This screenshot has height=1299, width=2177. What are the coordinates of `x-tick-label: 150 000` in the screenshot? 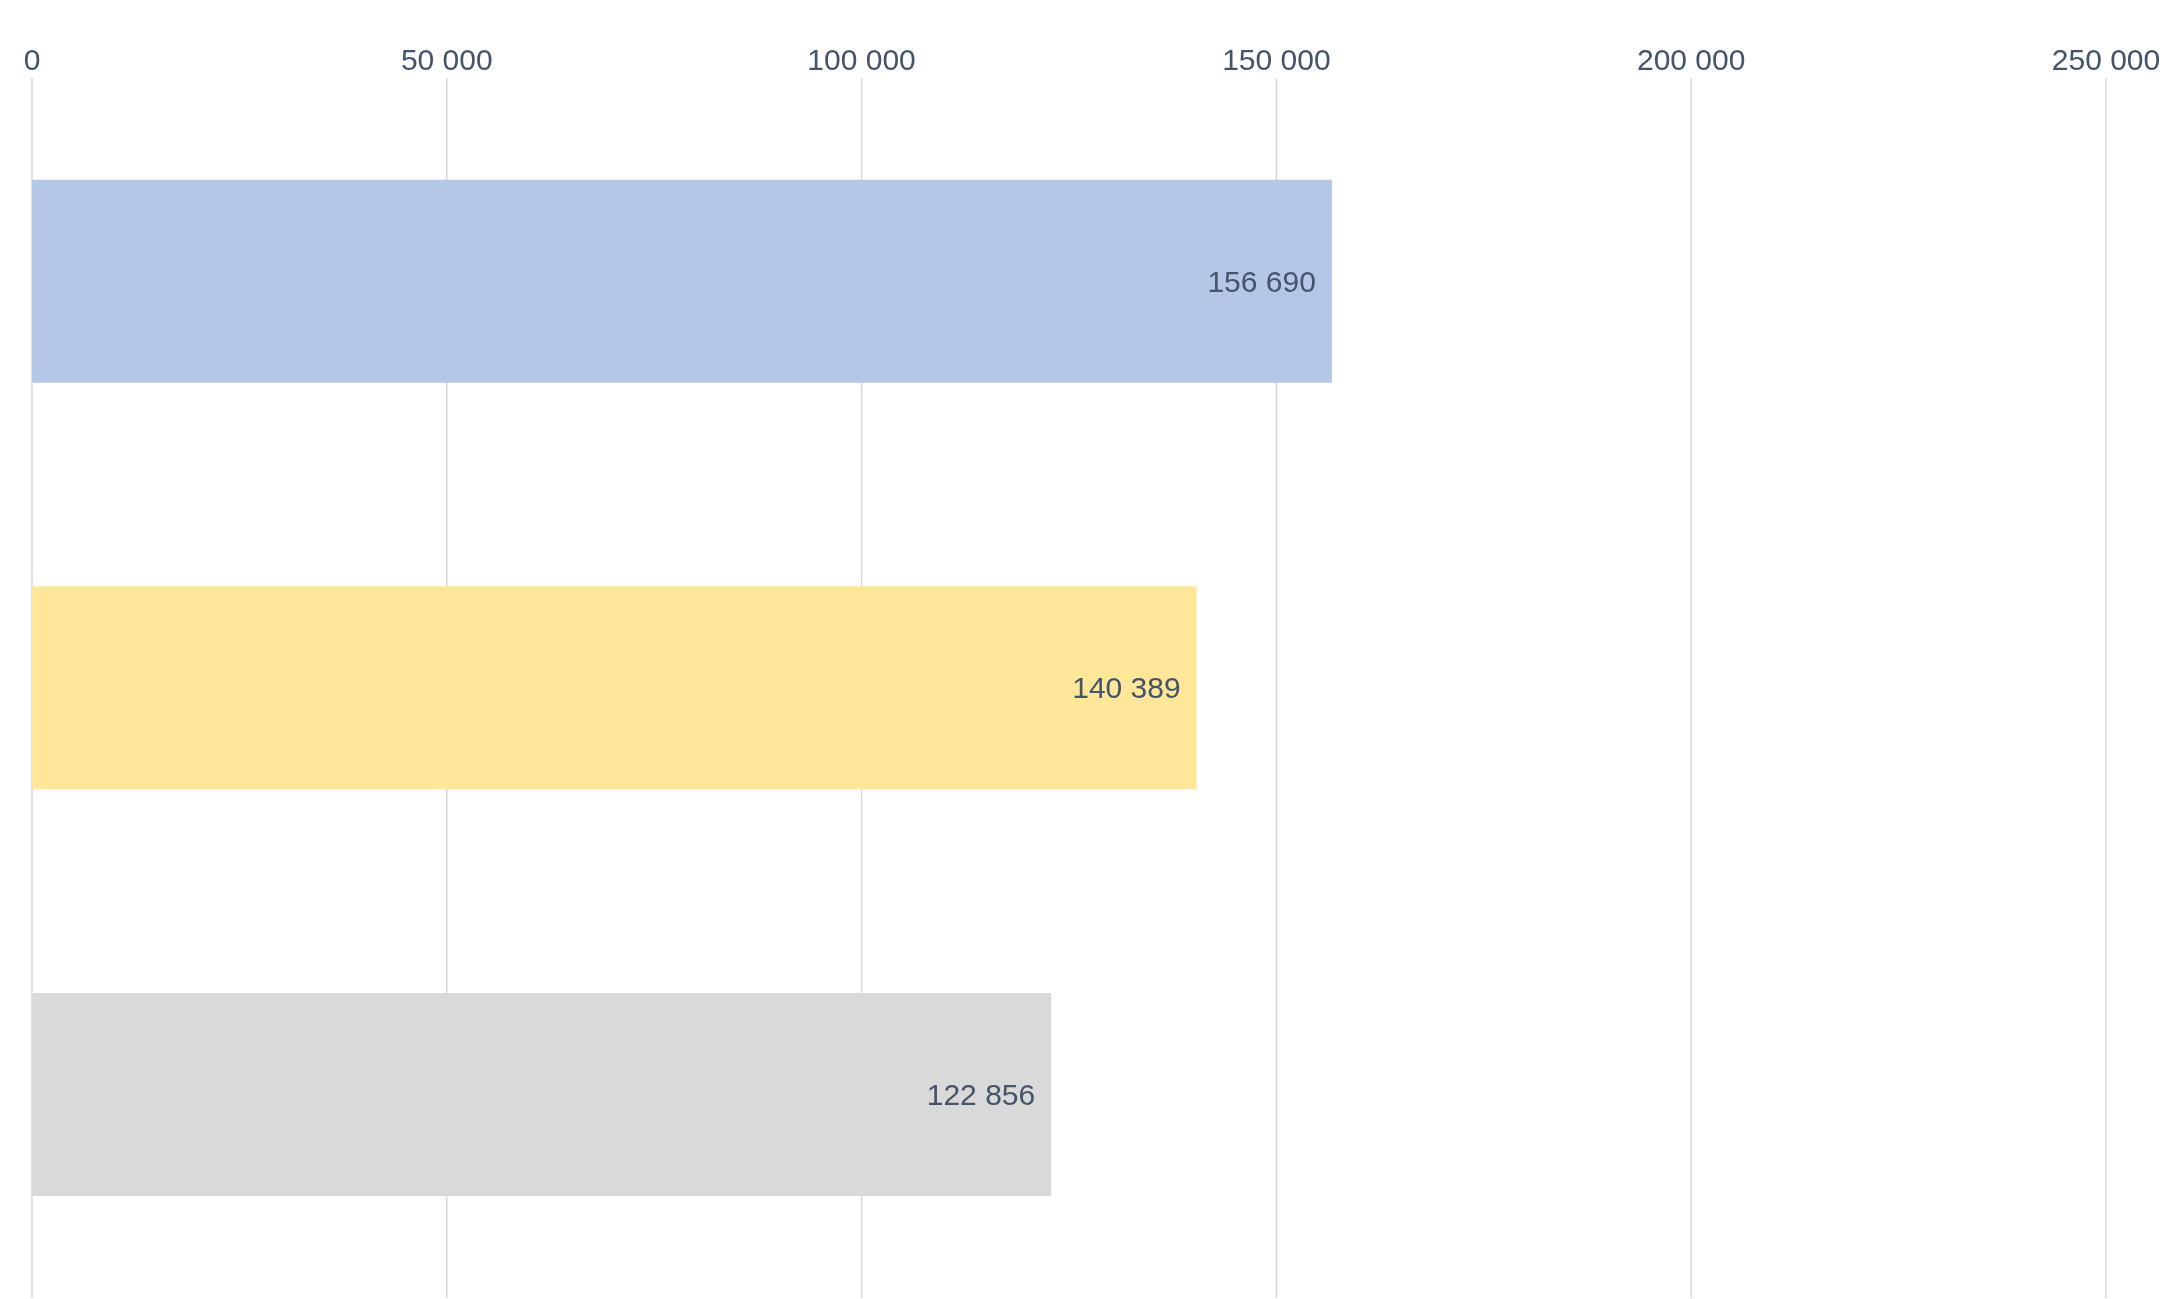 It's located at (1276, 59).